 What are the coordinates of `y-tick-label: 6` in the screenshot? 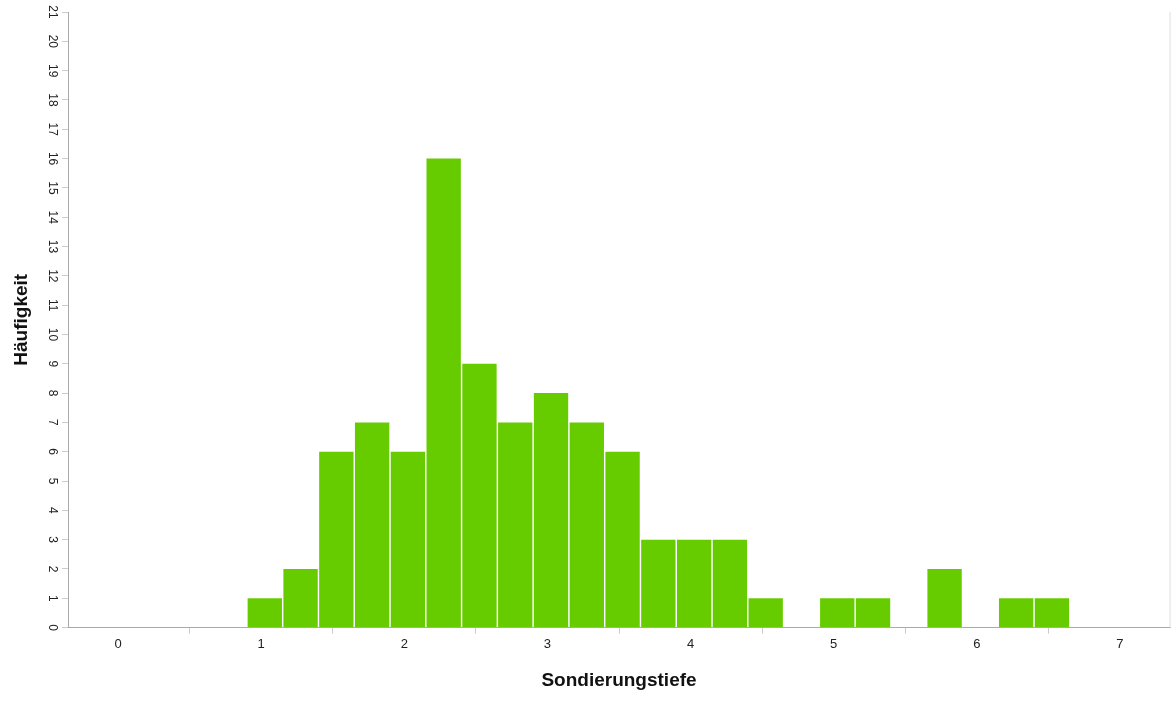 It's located at (52, 452).